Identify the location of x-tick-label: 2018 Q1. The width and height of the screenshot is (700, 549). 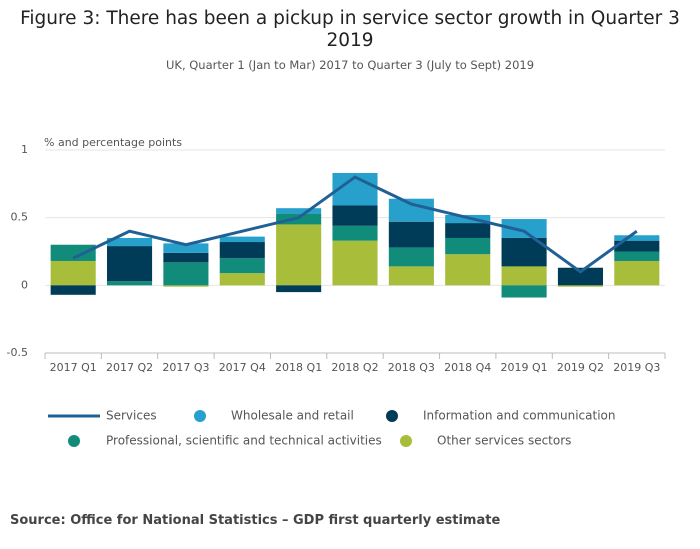
(298, 367).